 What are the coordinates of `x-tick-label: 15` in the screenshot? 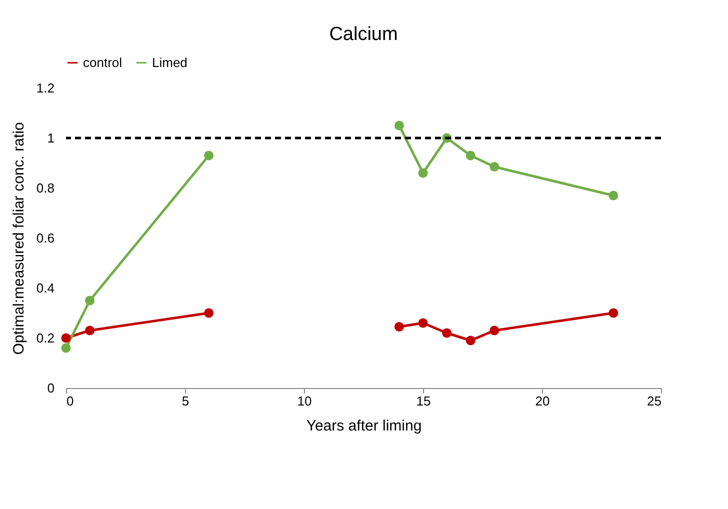 It's located at (423, 401).